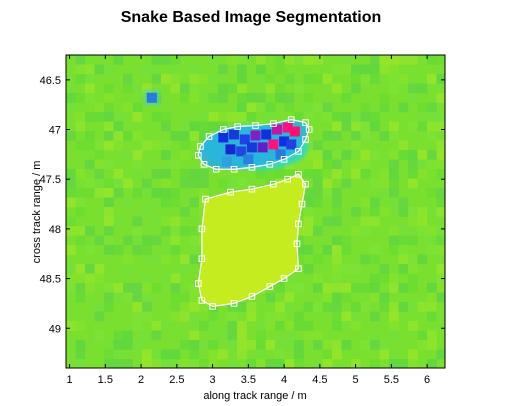 The height and width of the screenshot is (406, 508). Describe the element at coordinates (55, 329) in the screenshot. I see `y-tick-label: 49` at that location.